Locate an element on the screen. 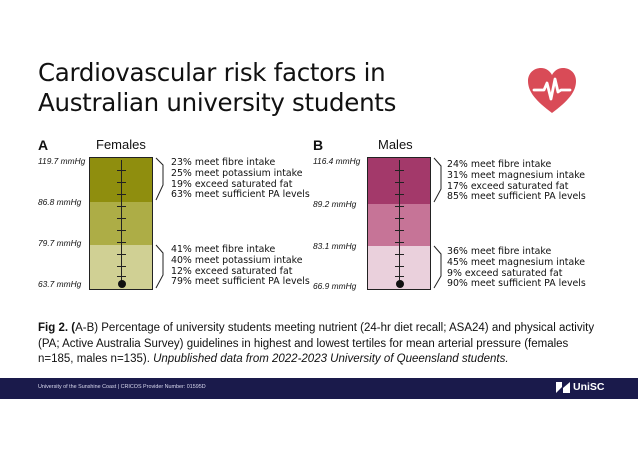  female-lowest-stat: 79% meet sufficient PA levels is located at coordinates (240, 282).